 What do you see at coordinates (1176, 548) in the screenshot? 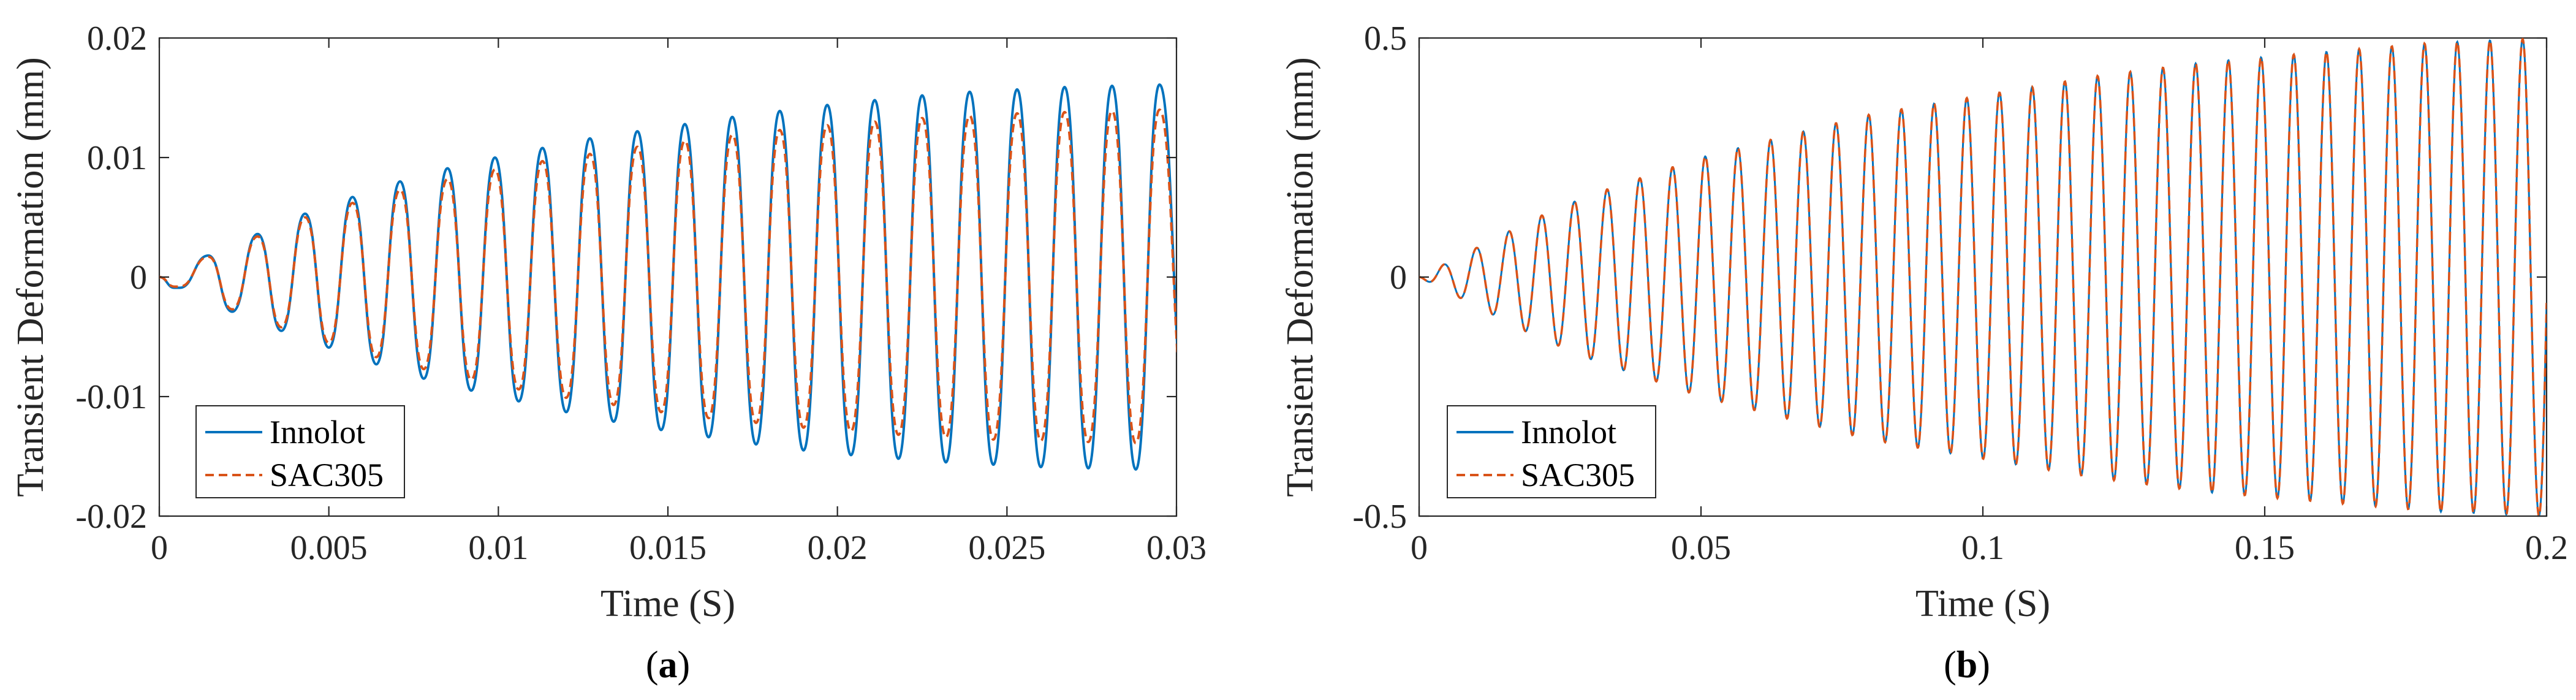
I see `x-tick-label: 0.03` at bounding box center [1176, 548].